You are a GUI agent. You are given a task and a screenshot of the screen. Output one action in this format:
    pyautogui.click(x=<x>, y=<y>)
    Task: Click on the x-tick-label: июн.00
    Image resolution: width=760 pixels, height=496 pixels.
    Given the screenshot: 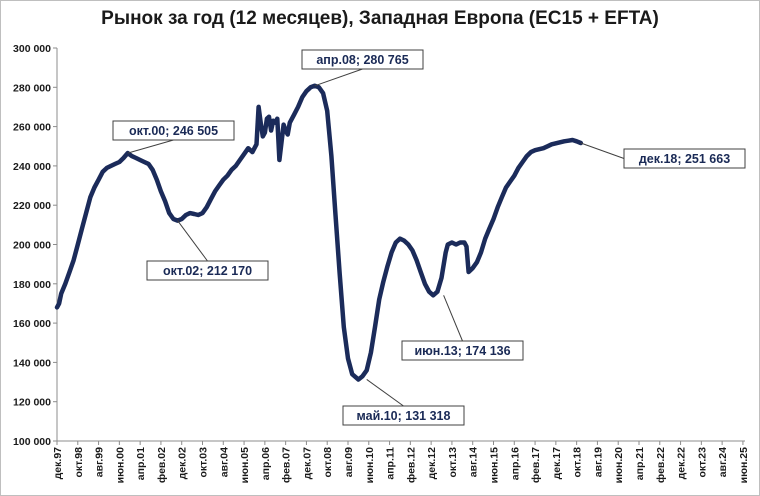 What is the action you would take?
    pyautogui.click(x=120, y=465)
    